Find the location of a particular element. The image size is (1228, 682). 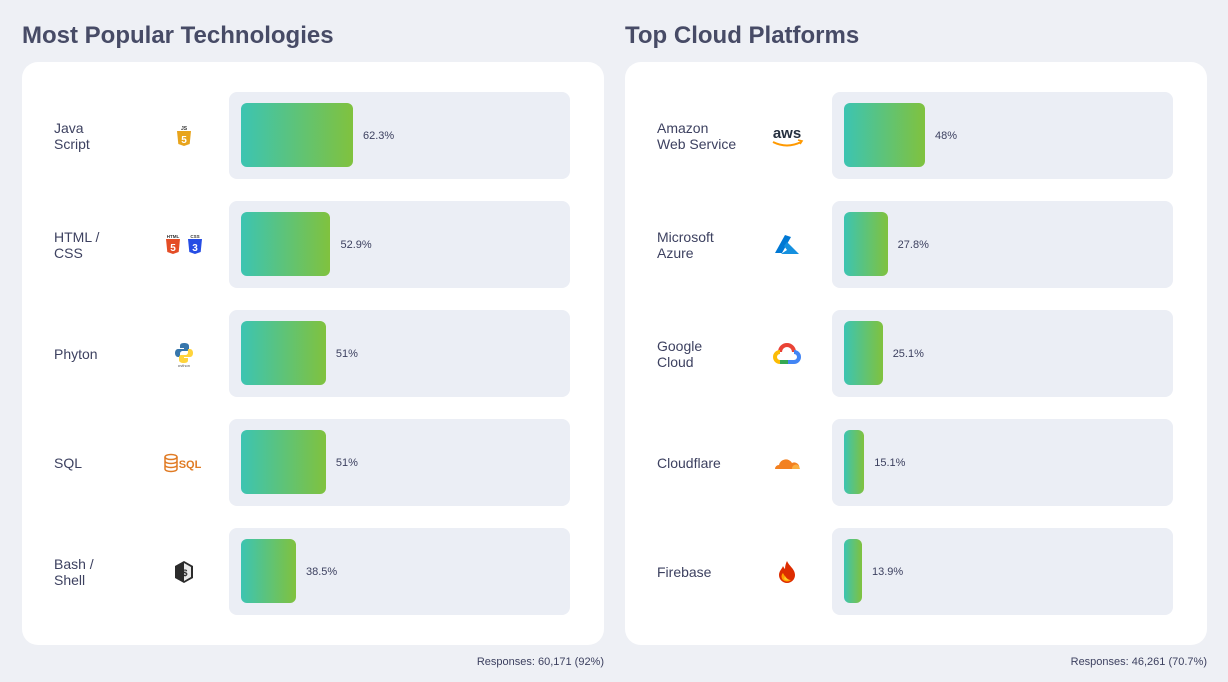

bar-row: Phyton python 51% is located at coordinates (313, 354).